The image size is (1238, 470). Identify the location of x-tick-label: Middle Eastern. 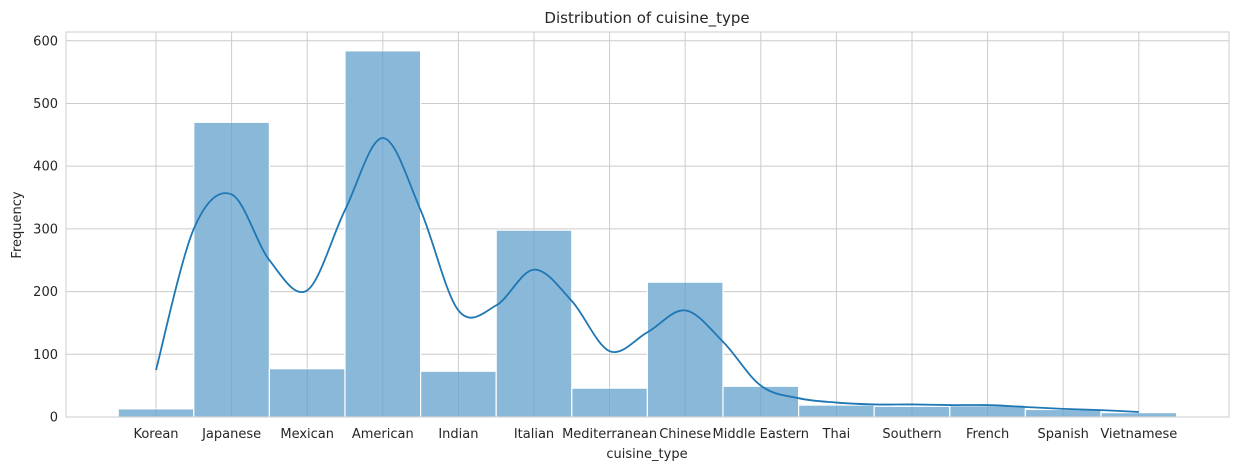
(761, 434).